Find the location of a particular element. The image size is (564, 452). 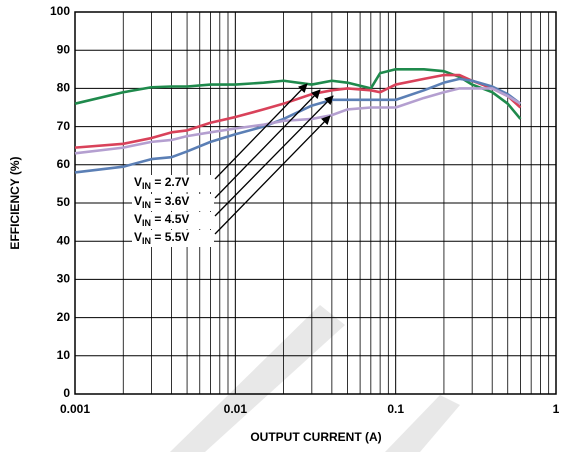

y-tick-label: 60 is located at coordinates (64, 164).